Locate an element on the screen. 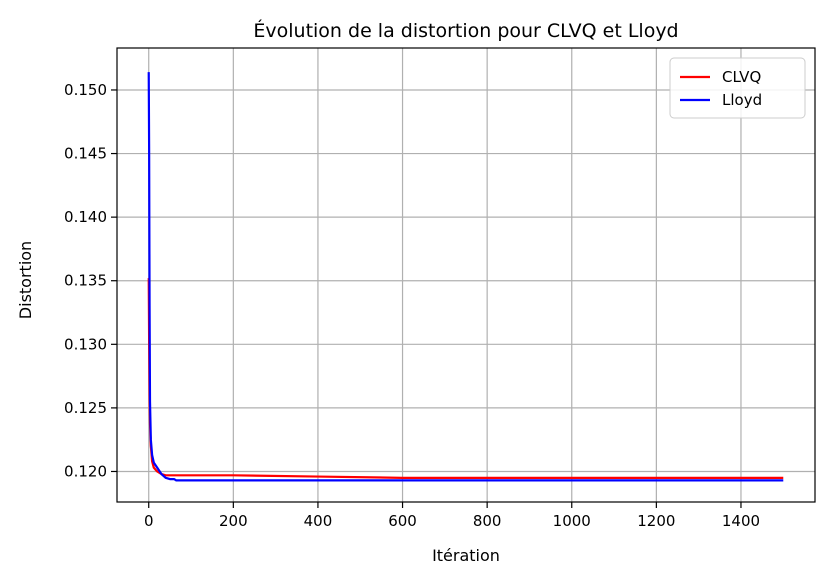 This screenshot has width=830, height=581. x-tick-label: 1400 is located at coordinates (741, 521).